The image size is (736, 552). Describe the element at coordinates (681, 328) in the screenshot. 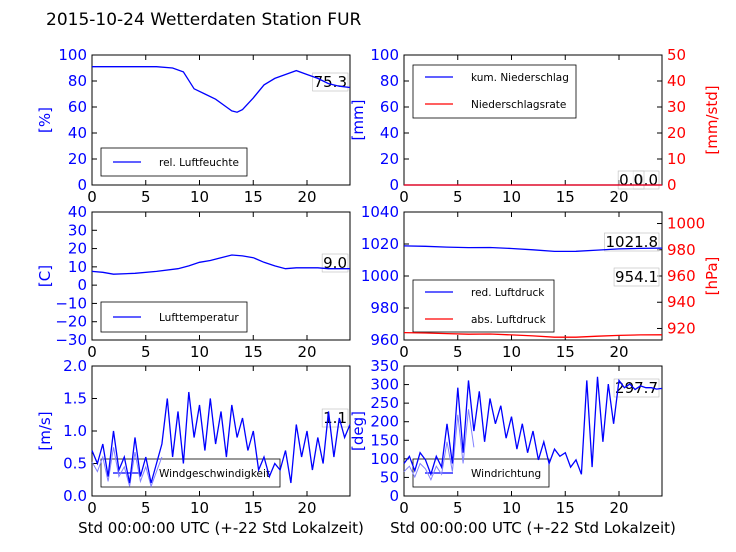

I see `y-right-tick-label: 920` at that location.